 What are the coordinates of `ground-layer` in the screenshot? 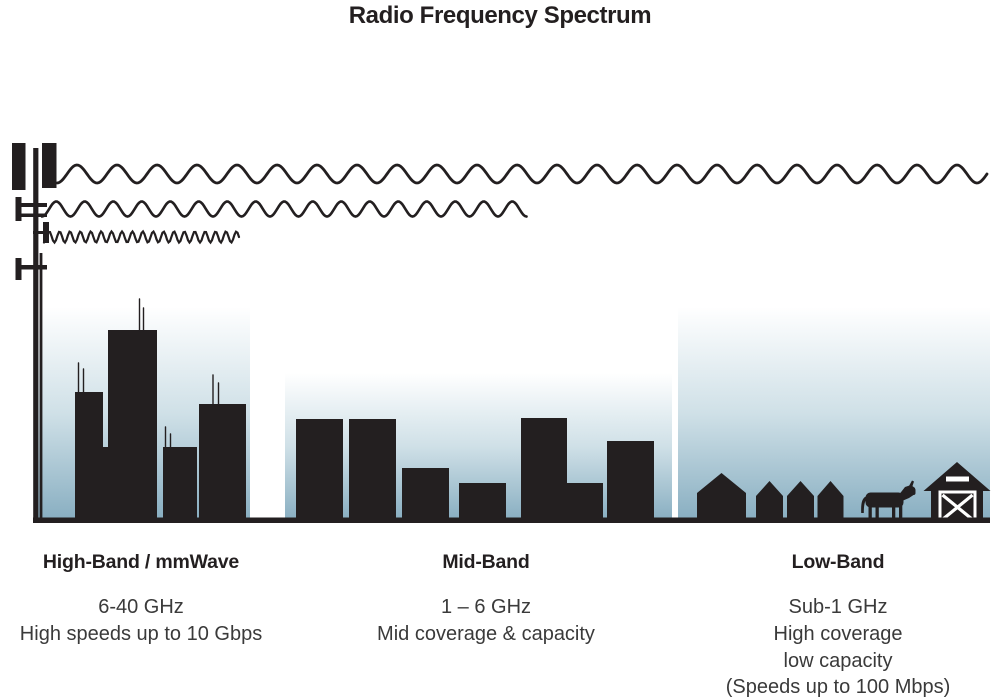 It's located at (511, 520).